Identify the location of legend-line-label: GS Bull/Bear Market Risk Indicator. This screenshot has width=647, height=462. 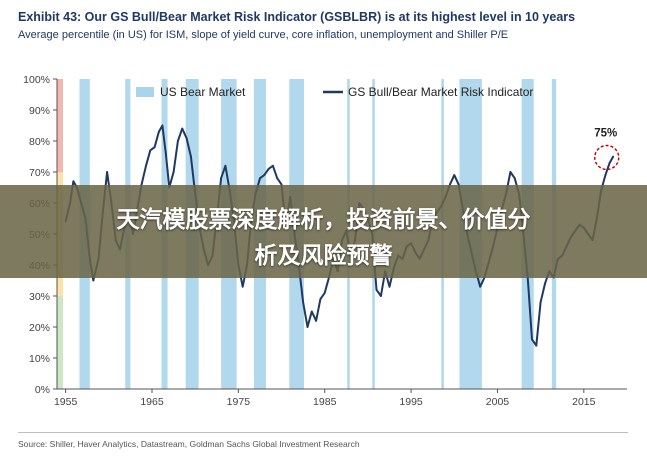
(440, 92).